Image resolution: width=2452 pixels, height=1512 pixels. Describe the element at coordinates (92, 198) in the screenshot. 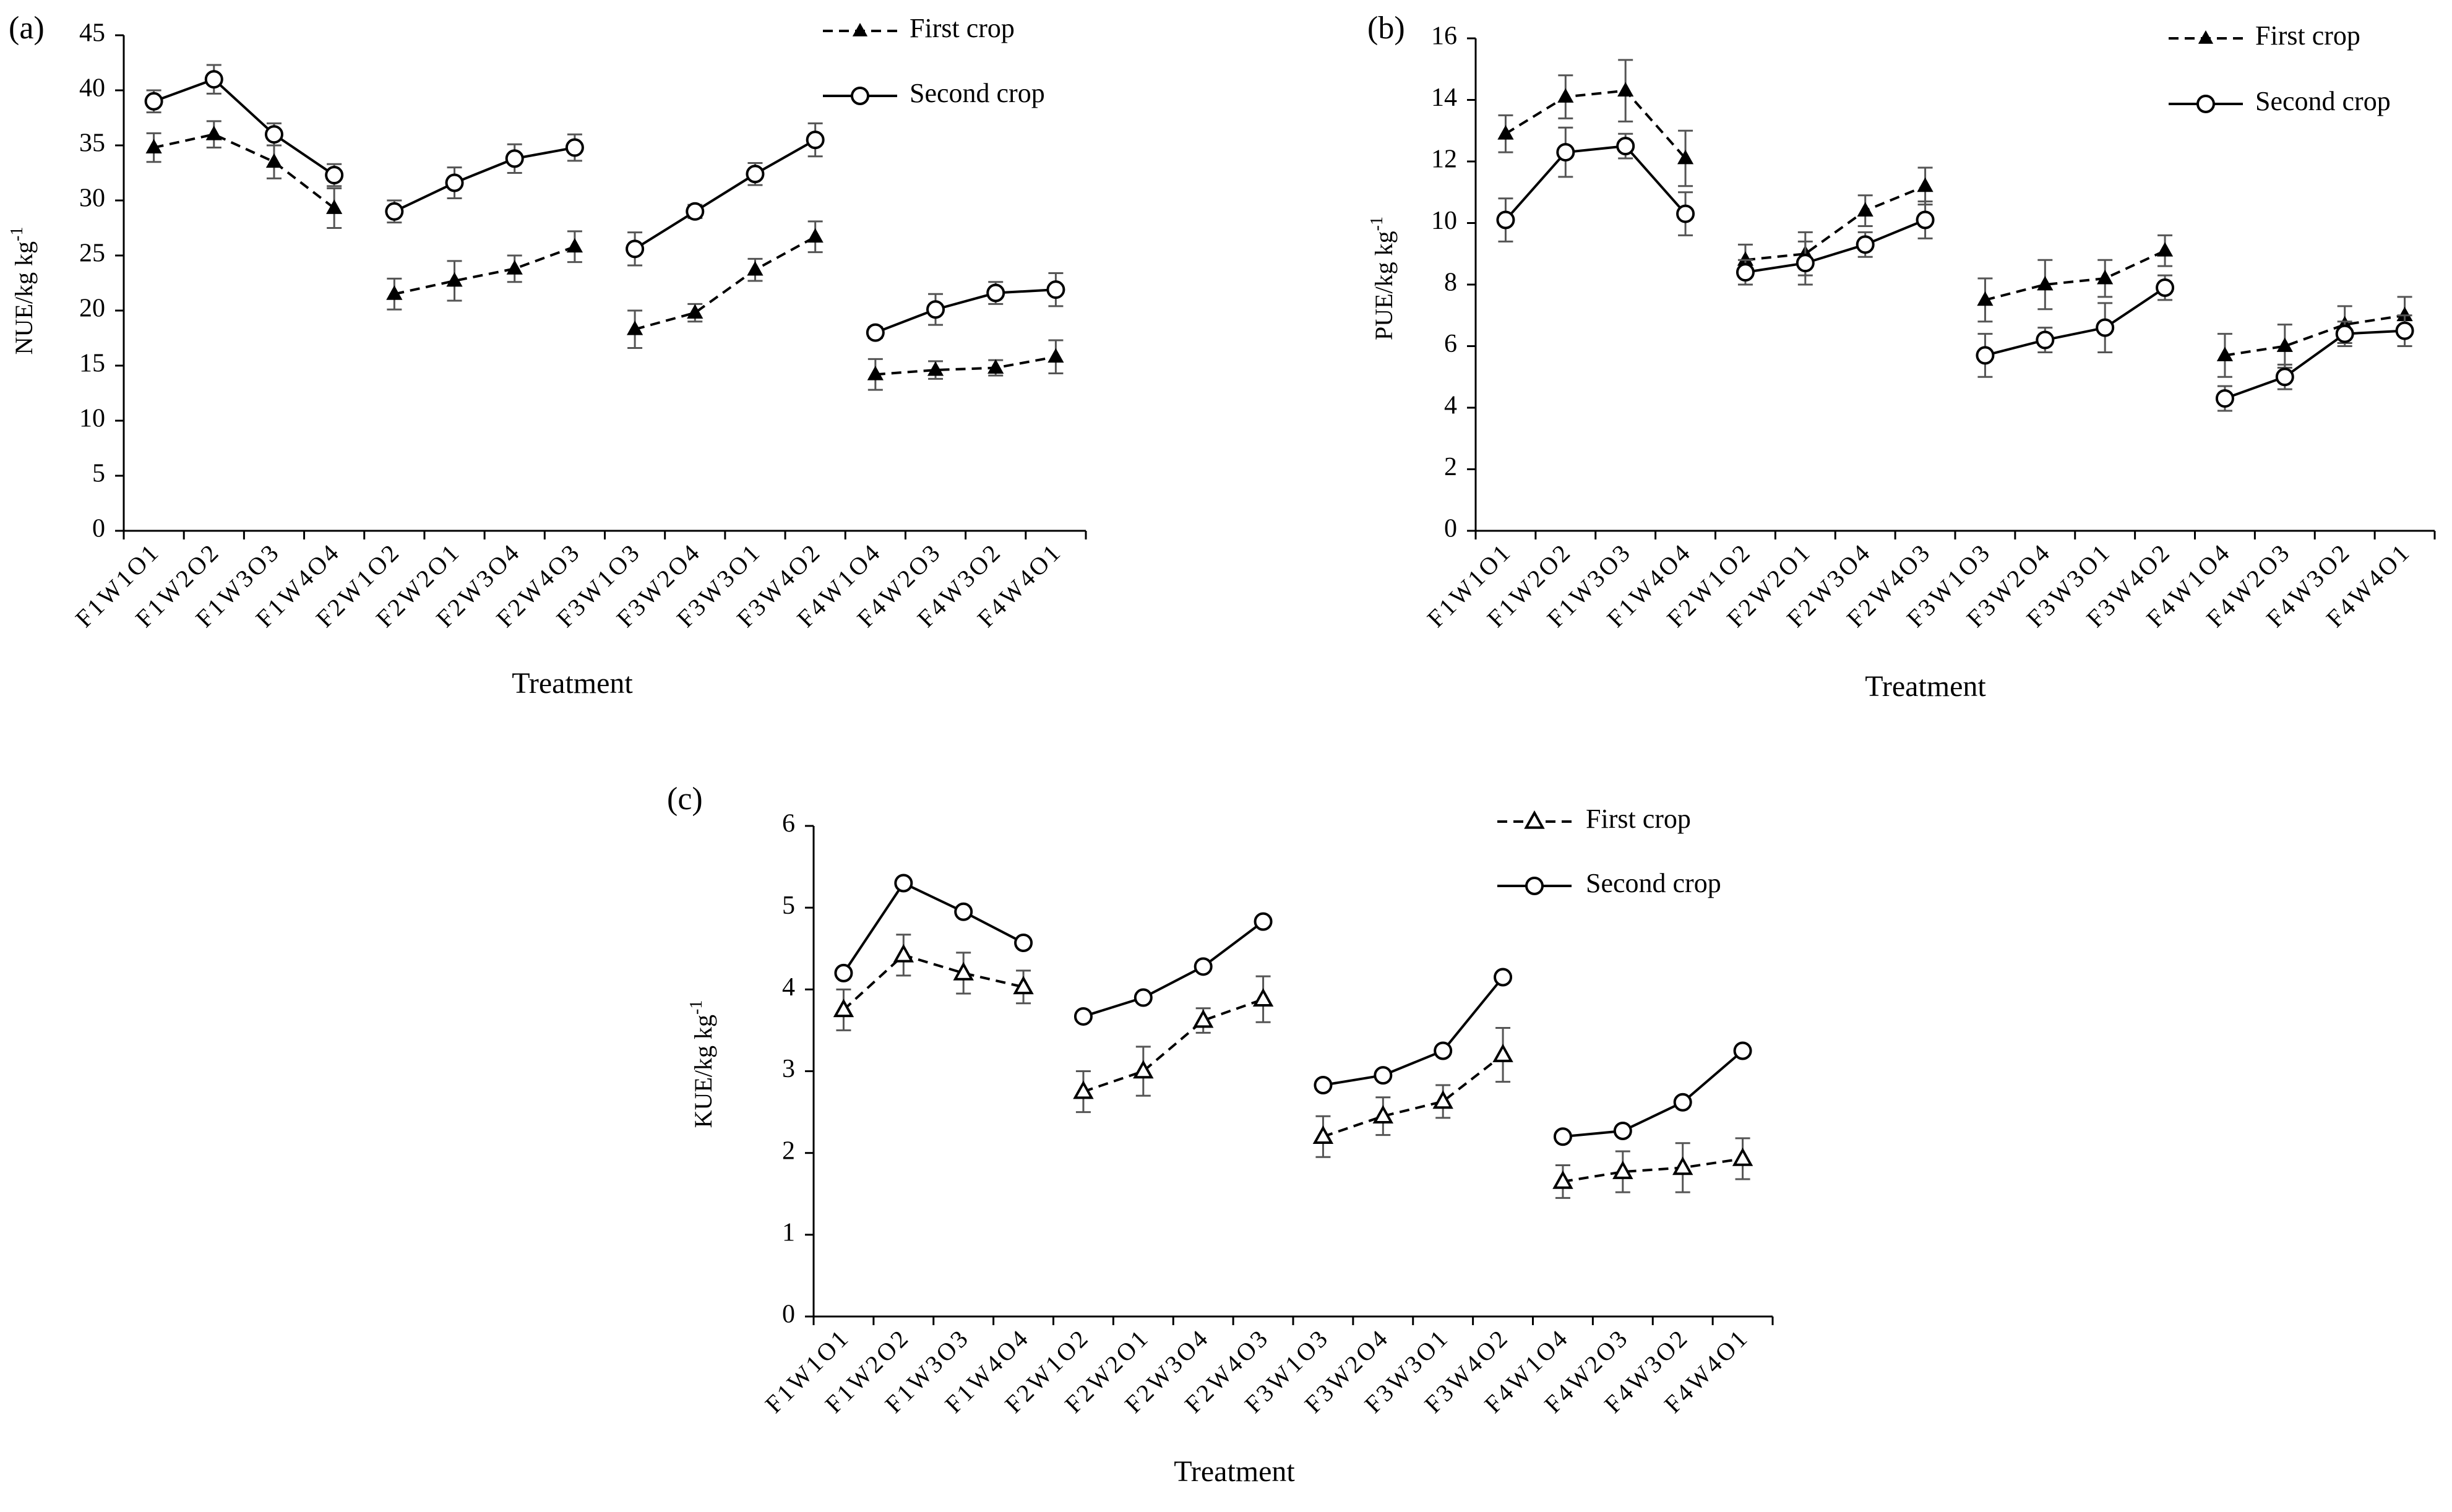

I see `y-tick-label: 30` at that location.